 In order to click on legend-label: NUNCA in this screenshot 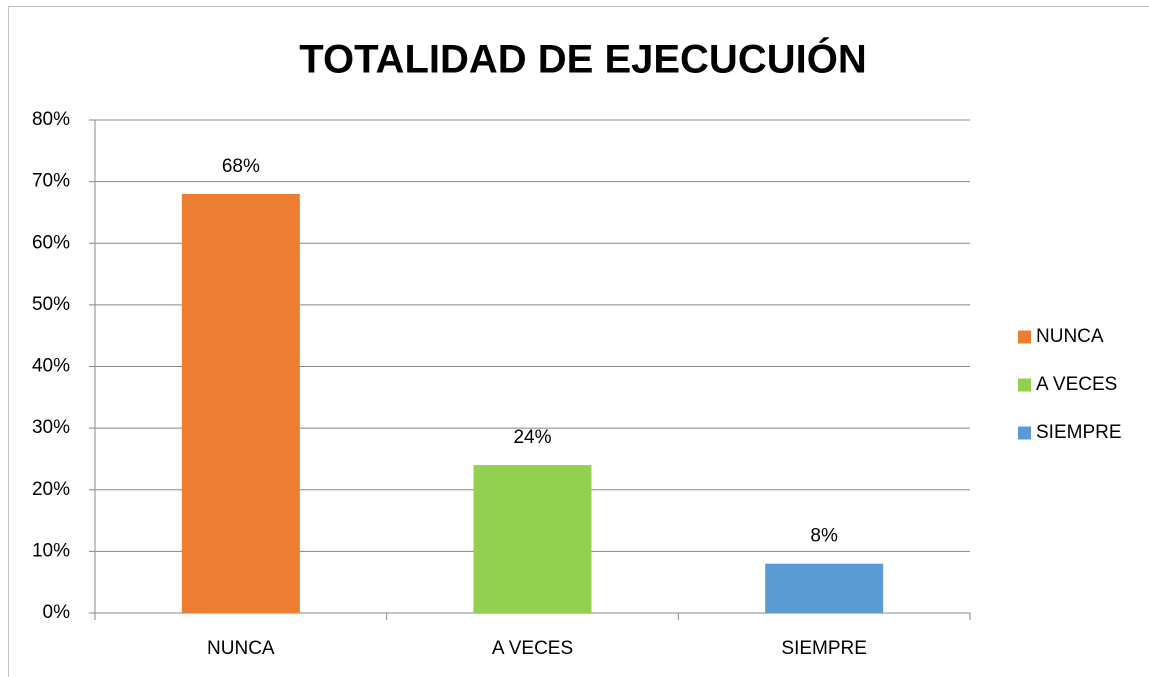, I will do `click(1070, 336)`.